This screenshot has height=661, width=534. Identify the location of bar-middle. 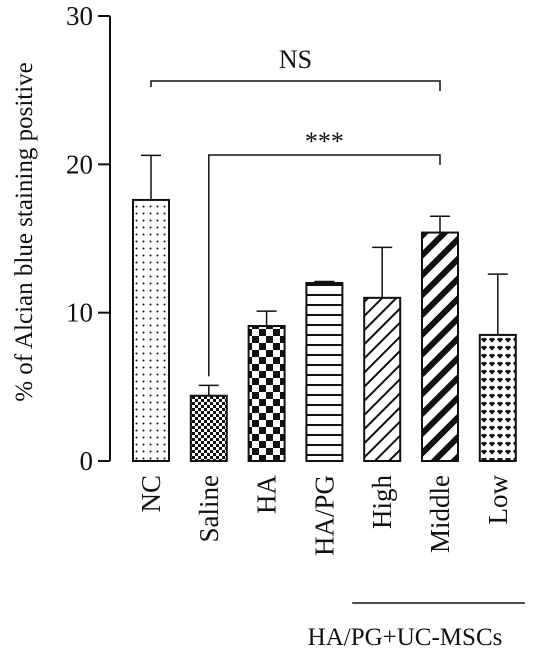
(440, 346).